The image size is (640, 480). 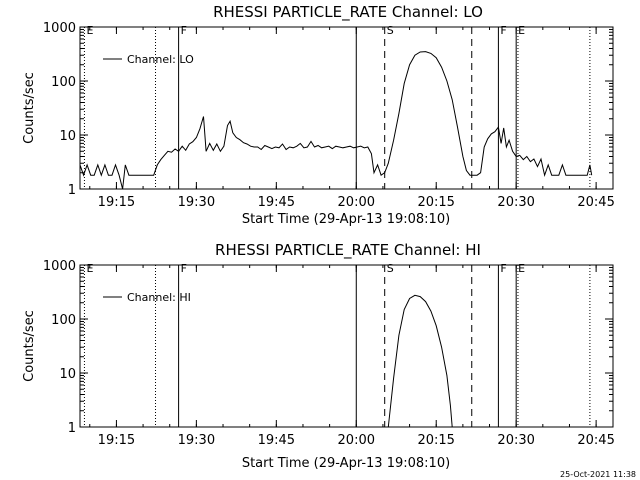 I want to click on chart-title: RHESSI PARTICLE_RATE Channel: LO, so click(x=348, y=12).